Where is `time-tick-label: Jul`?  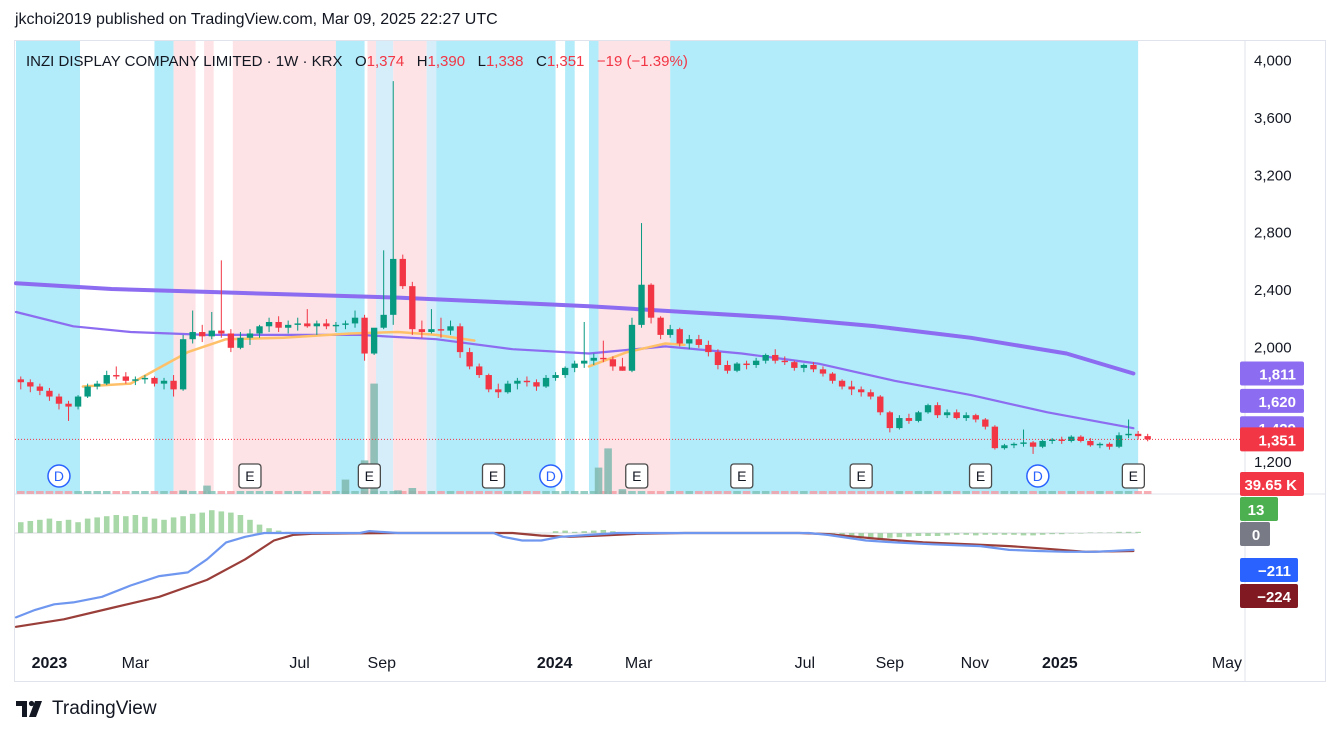
time-tick-label: Jul is located at coordinates (299, 663).